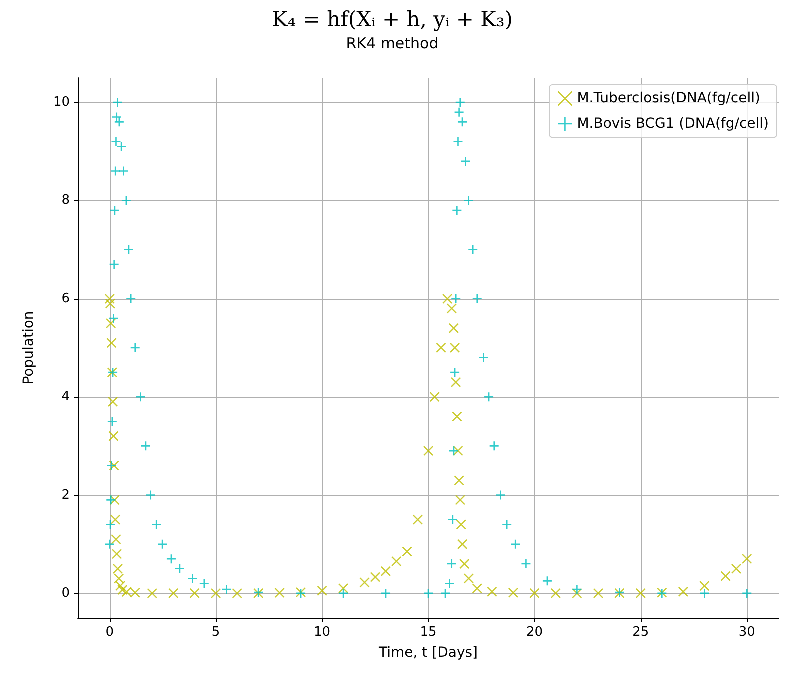 Image resolution: width=785 pixels, height=680 pixels. I want to click on x-tick-label: 5, so click(216, 632).